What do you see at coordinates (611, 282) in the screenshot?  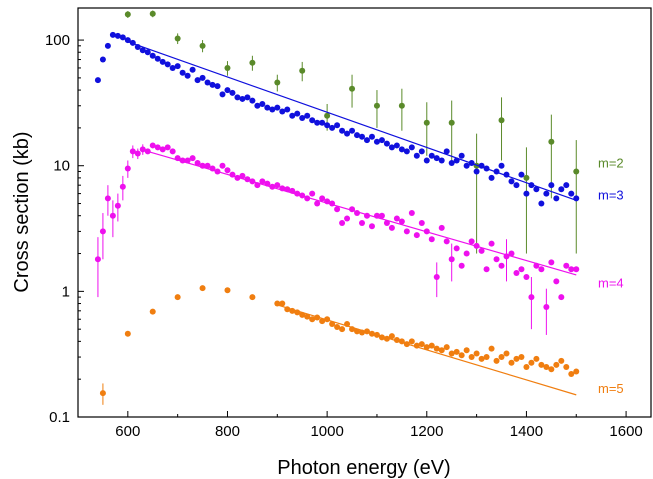 I see `series-label: m=4` at bounding box center [611, 282].